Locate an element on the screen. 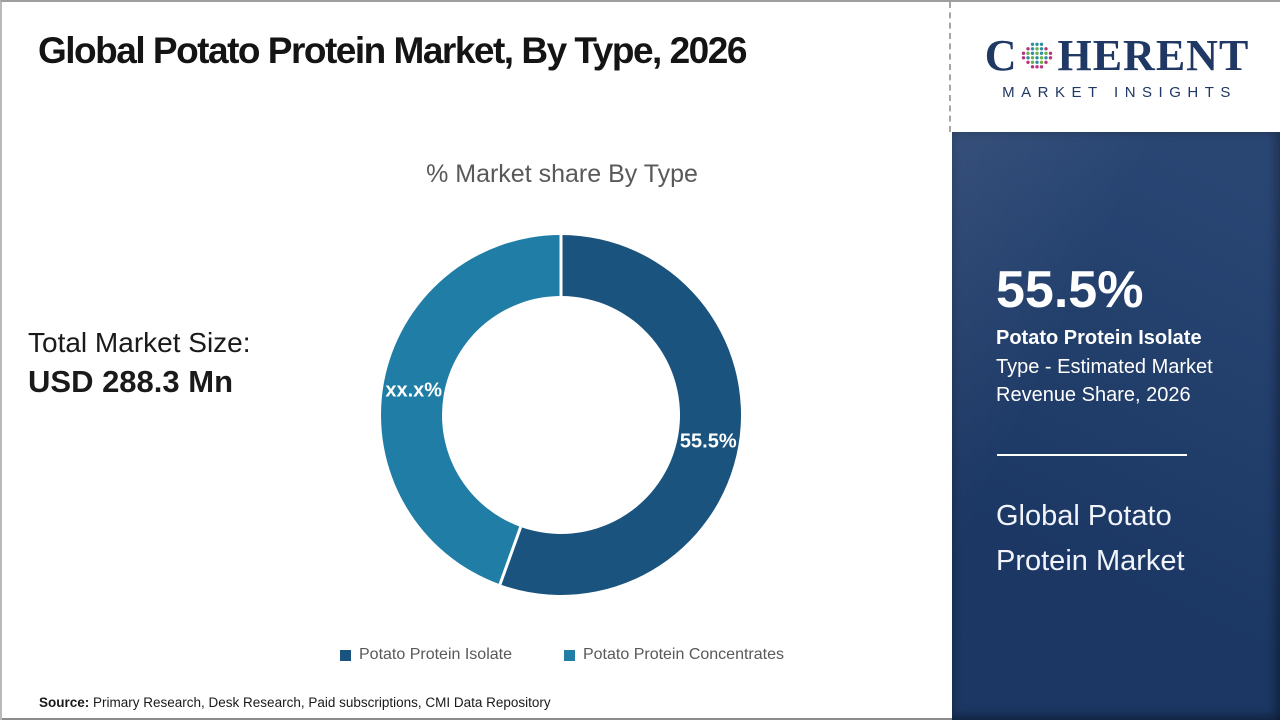 This screenshot has width=1280, height=720. sidebar-stat-segment: Potato Protein Isolate is located at coordinates (1099, 338).